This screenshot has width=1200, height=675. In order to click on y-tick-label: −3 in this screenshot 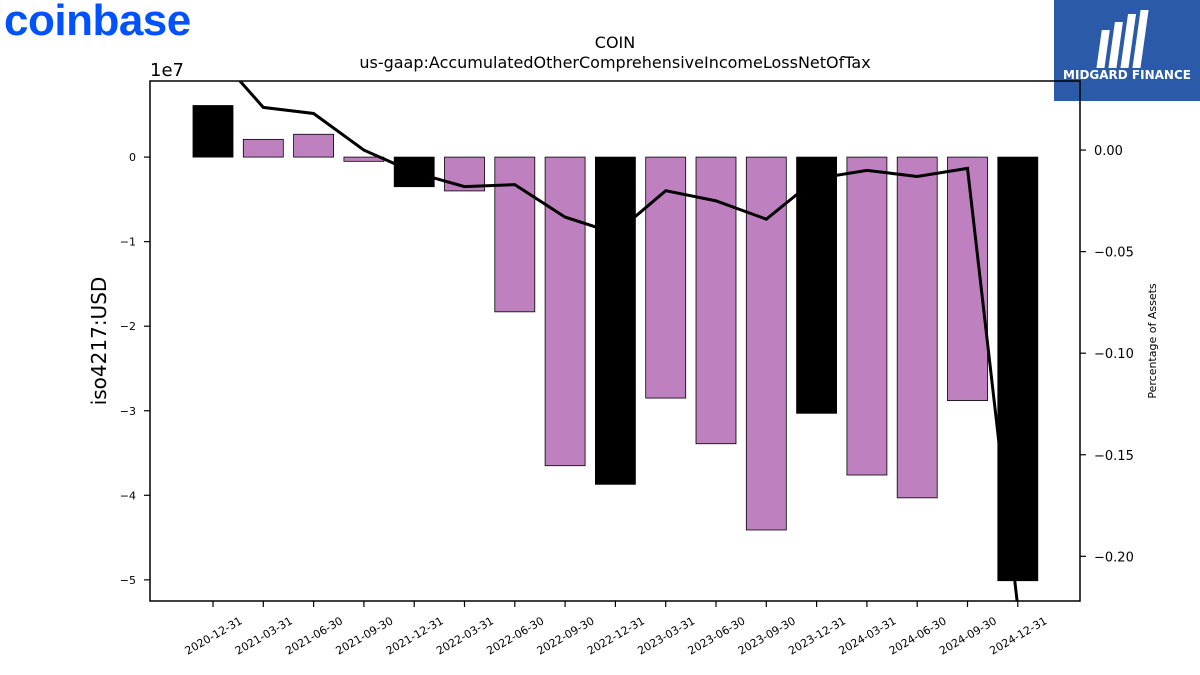, I will do `click(128, 411)`.